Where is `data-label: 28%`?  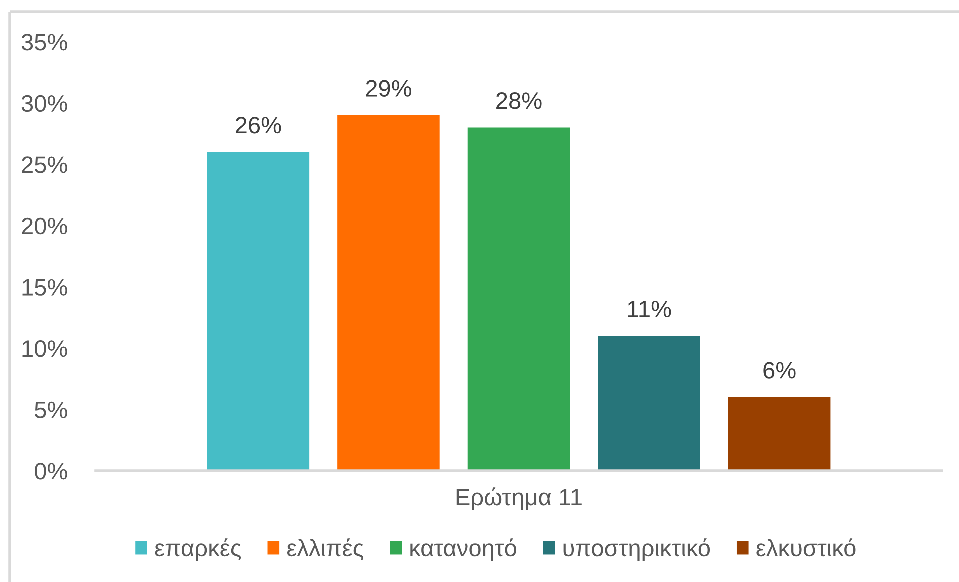 data-label: 28% is located at coordinates (519, 101).